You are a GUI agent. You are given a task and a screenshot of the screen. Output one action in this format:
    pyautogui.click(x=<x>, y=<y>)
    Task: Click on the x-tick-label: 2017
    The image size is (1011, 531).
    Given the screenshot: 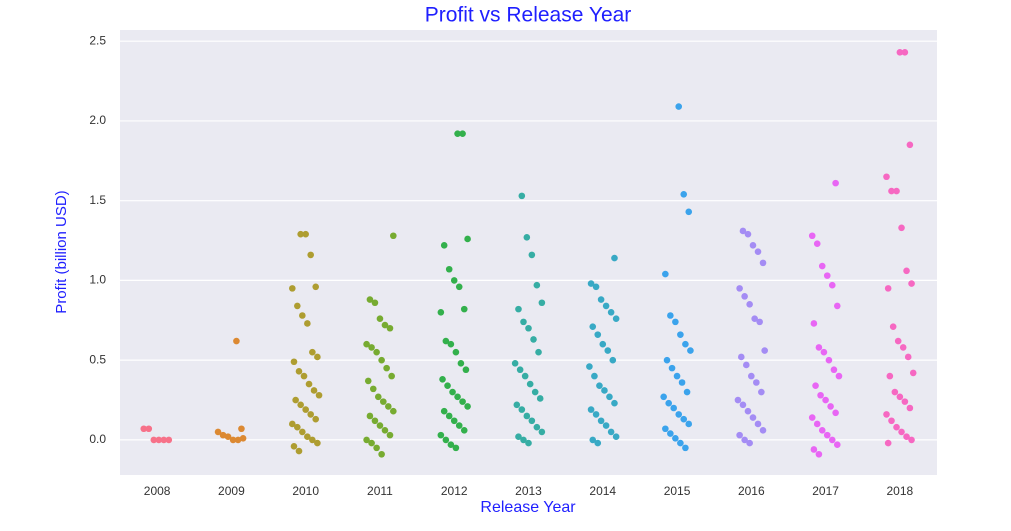 What is the action you would take?
    pyautogui.click(x=825, y=491)
    